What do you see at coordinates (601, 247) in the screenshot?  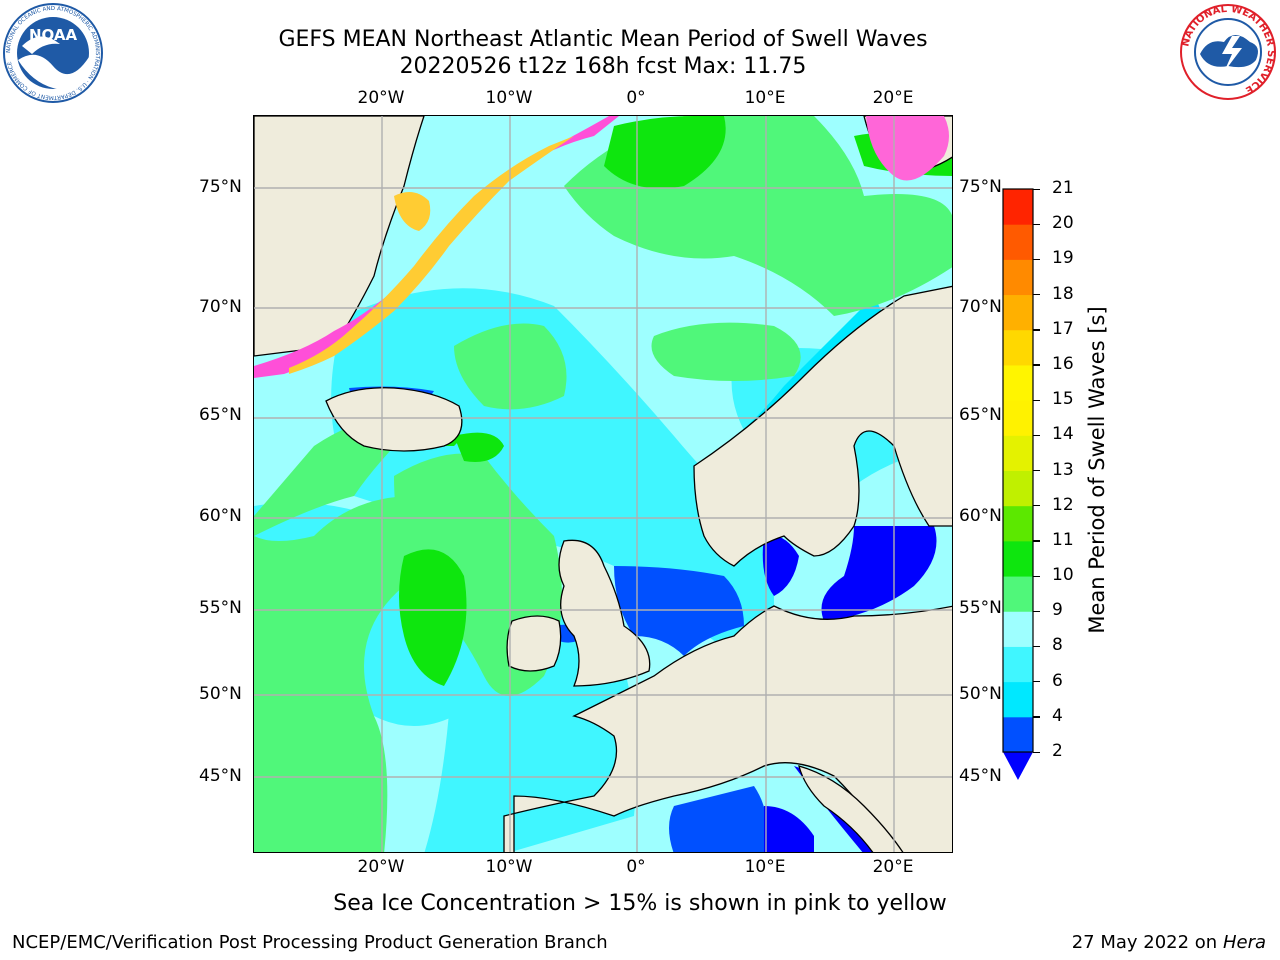 I see `sea-ice` at bounding box center [601, 247].